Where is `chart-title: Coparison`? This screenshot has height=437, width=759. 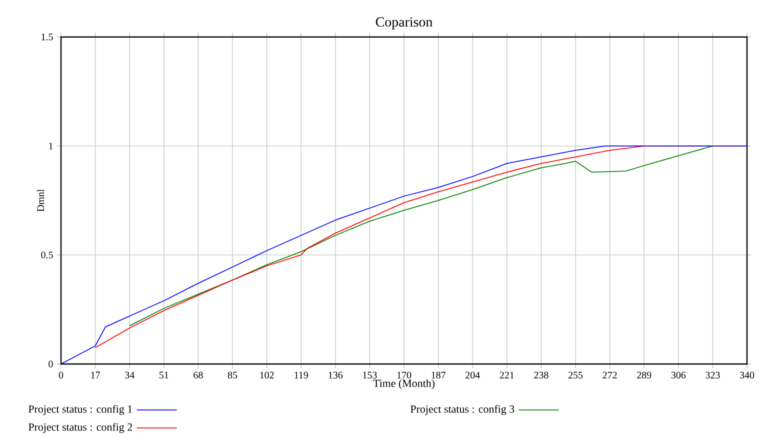 chart-title: Coparison is located at coordinates (404, 23).